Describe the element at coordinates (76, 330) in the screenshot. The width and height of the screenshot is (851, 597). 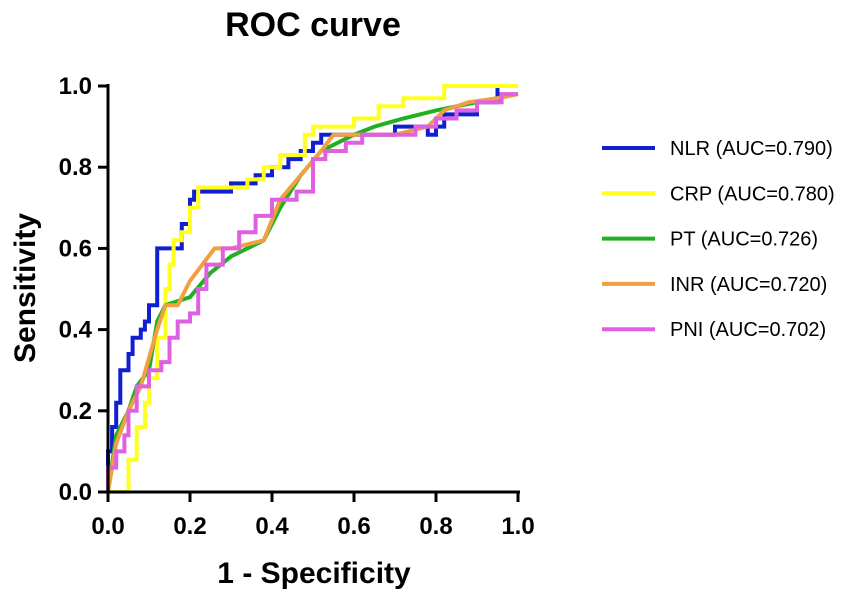
I see `y-tick-label: 0.4` at that location.